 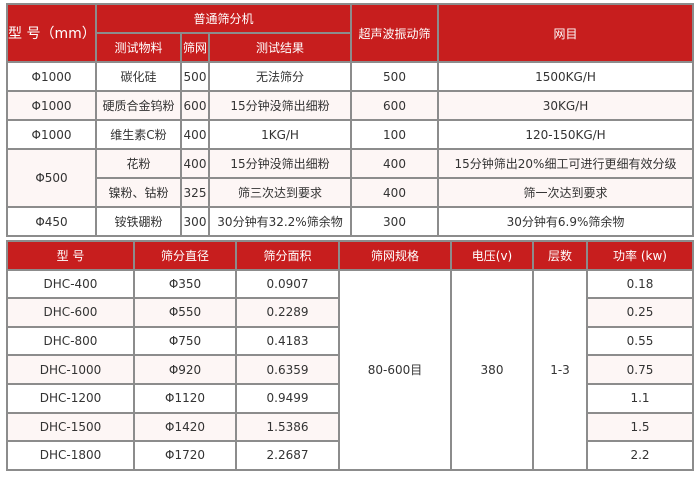 I want to click on cell-mesh: 600, so click(x=195, y=105).